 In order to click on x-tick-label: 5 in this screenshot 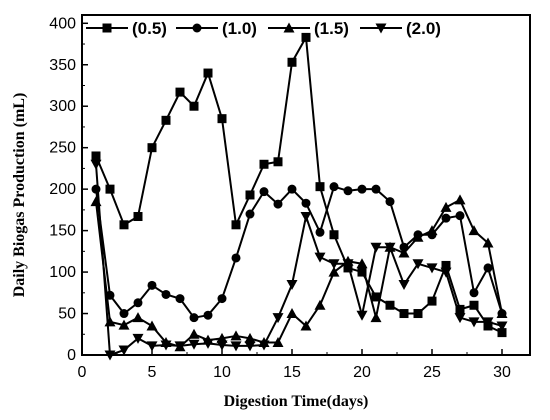, I will do `click(152, 372)`.